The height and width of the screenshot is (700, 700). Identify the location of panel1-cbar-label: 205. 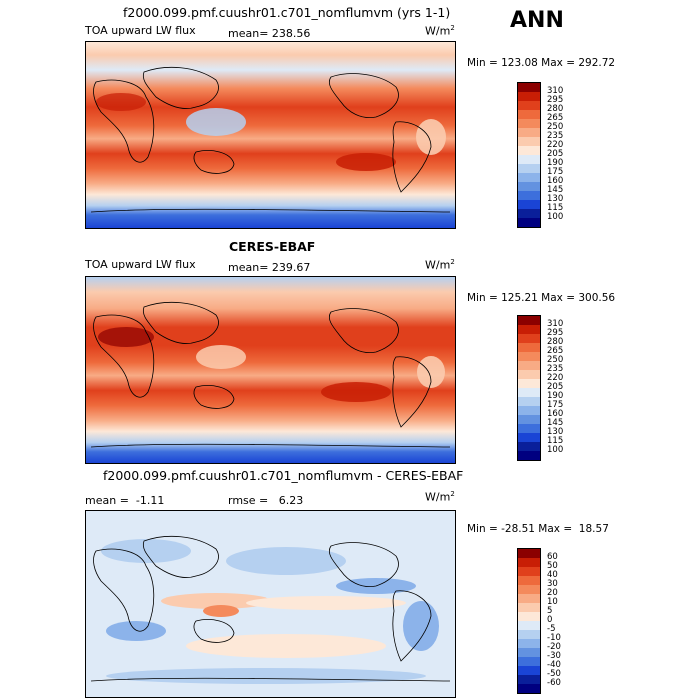
(555, 154).